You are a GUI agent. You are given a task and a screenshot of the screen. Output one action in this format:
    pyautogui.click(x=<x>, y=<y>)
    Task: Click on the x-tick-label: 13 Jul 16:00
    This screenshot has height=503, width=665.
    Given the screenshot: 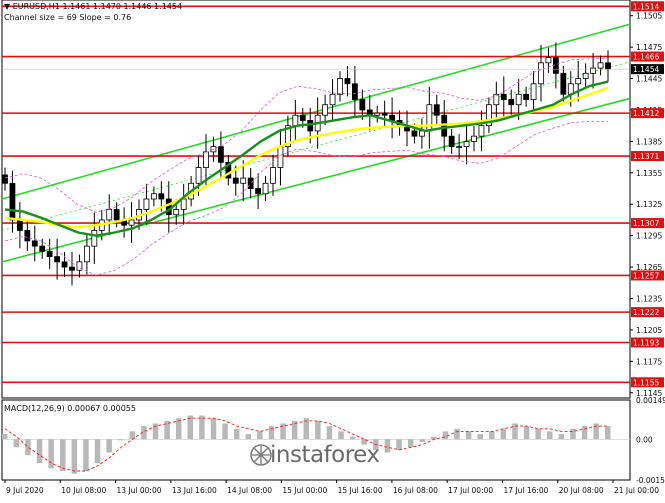 What is the action you would take?
    pyautogui.click(x=194, y=490)
    